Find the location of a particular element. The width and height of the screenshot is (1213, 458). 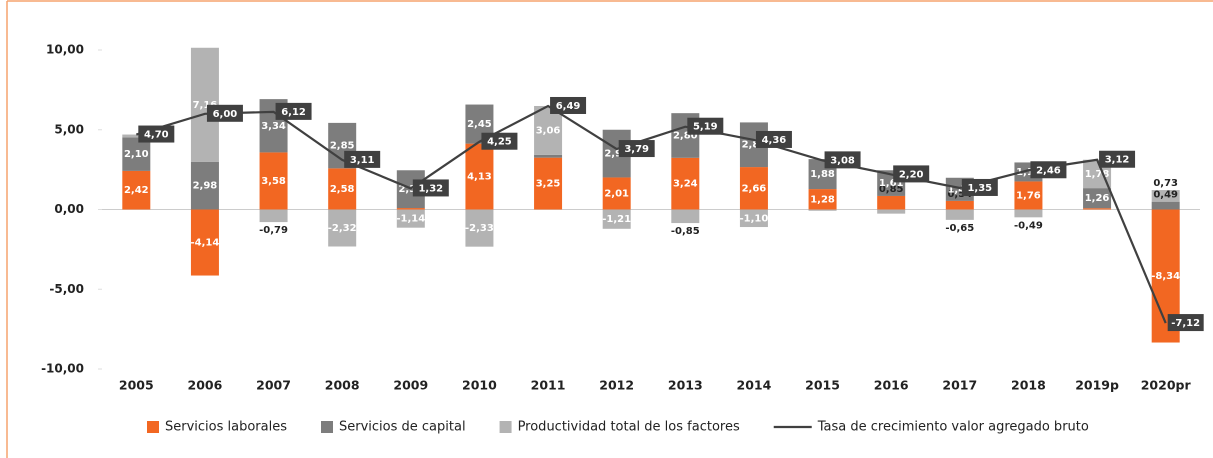

bar-label: 2,58 is located at coordinates (342, 189).